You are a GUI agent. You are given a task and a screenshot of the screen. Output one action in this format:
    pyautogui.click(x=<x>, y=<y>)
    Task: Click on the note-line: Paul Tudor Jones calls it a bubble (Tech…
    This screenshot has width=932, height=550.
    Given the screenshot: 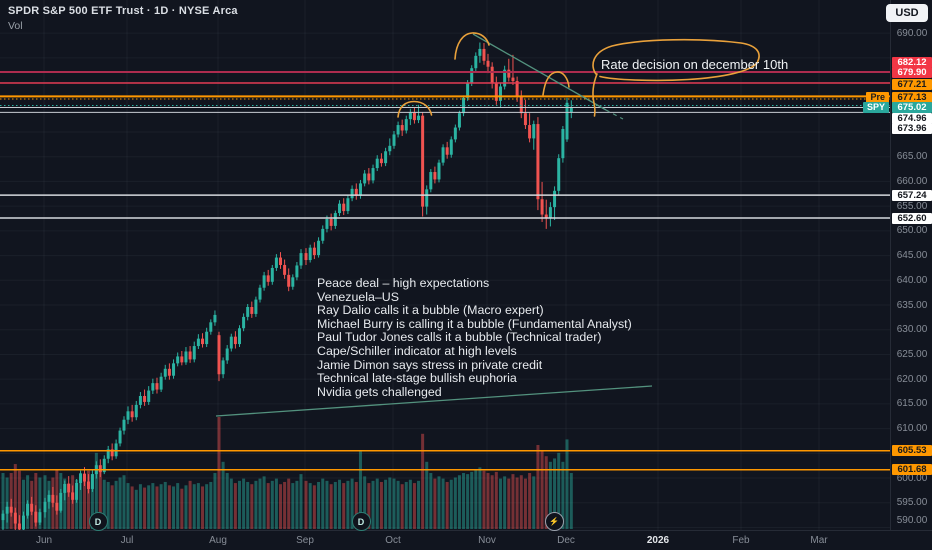 What is the action you would take?
    pyautogui.click(x=459, y=337)
    